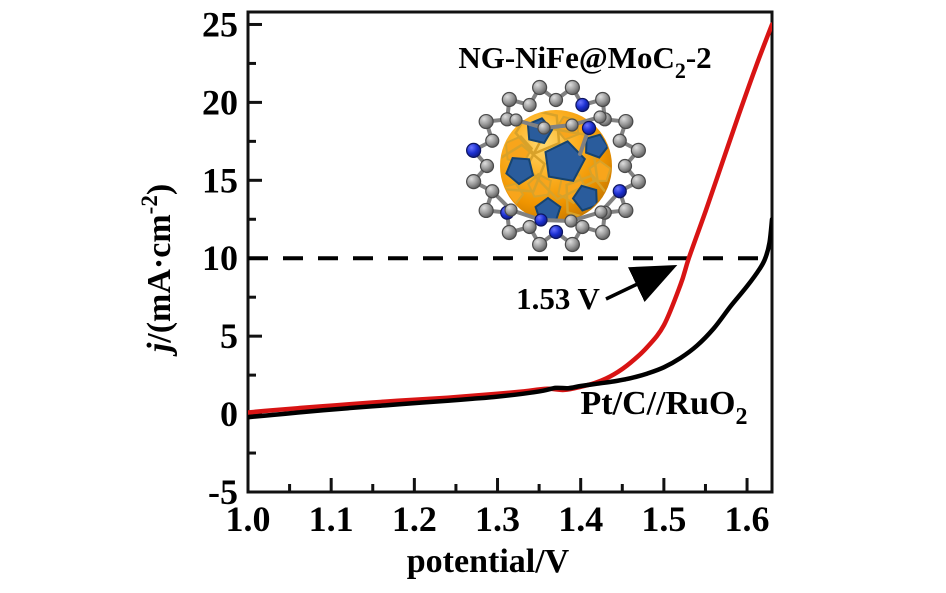 The height and width of the screenshot is (593, 946). What do you see at coordinates (566, 57) in the screenshot?
I see `series-label-red-main: NG-NiFe@MoC` at bounding box center [566, 57].